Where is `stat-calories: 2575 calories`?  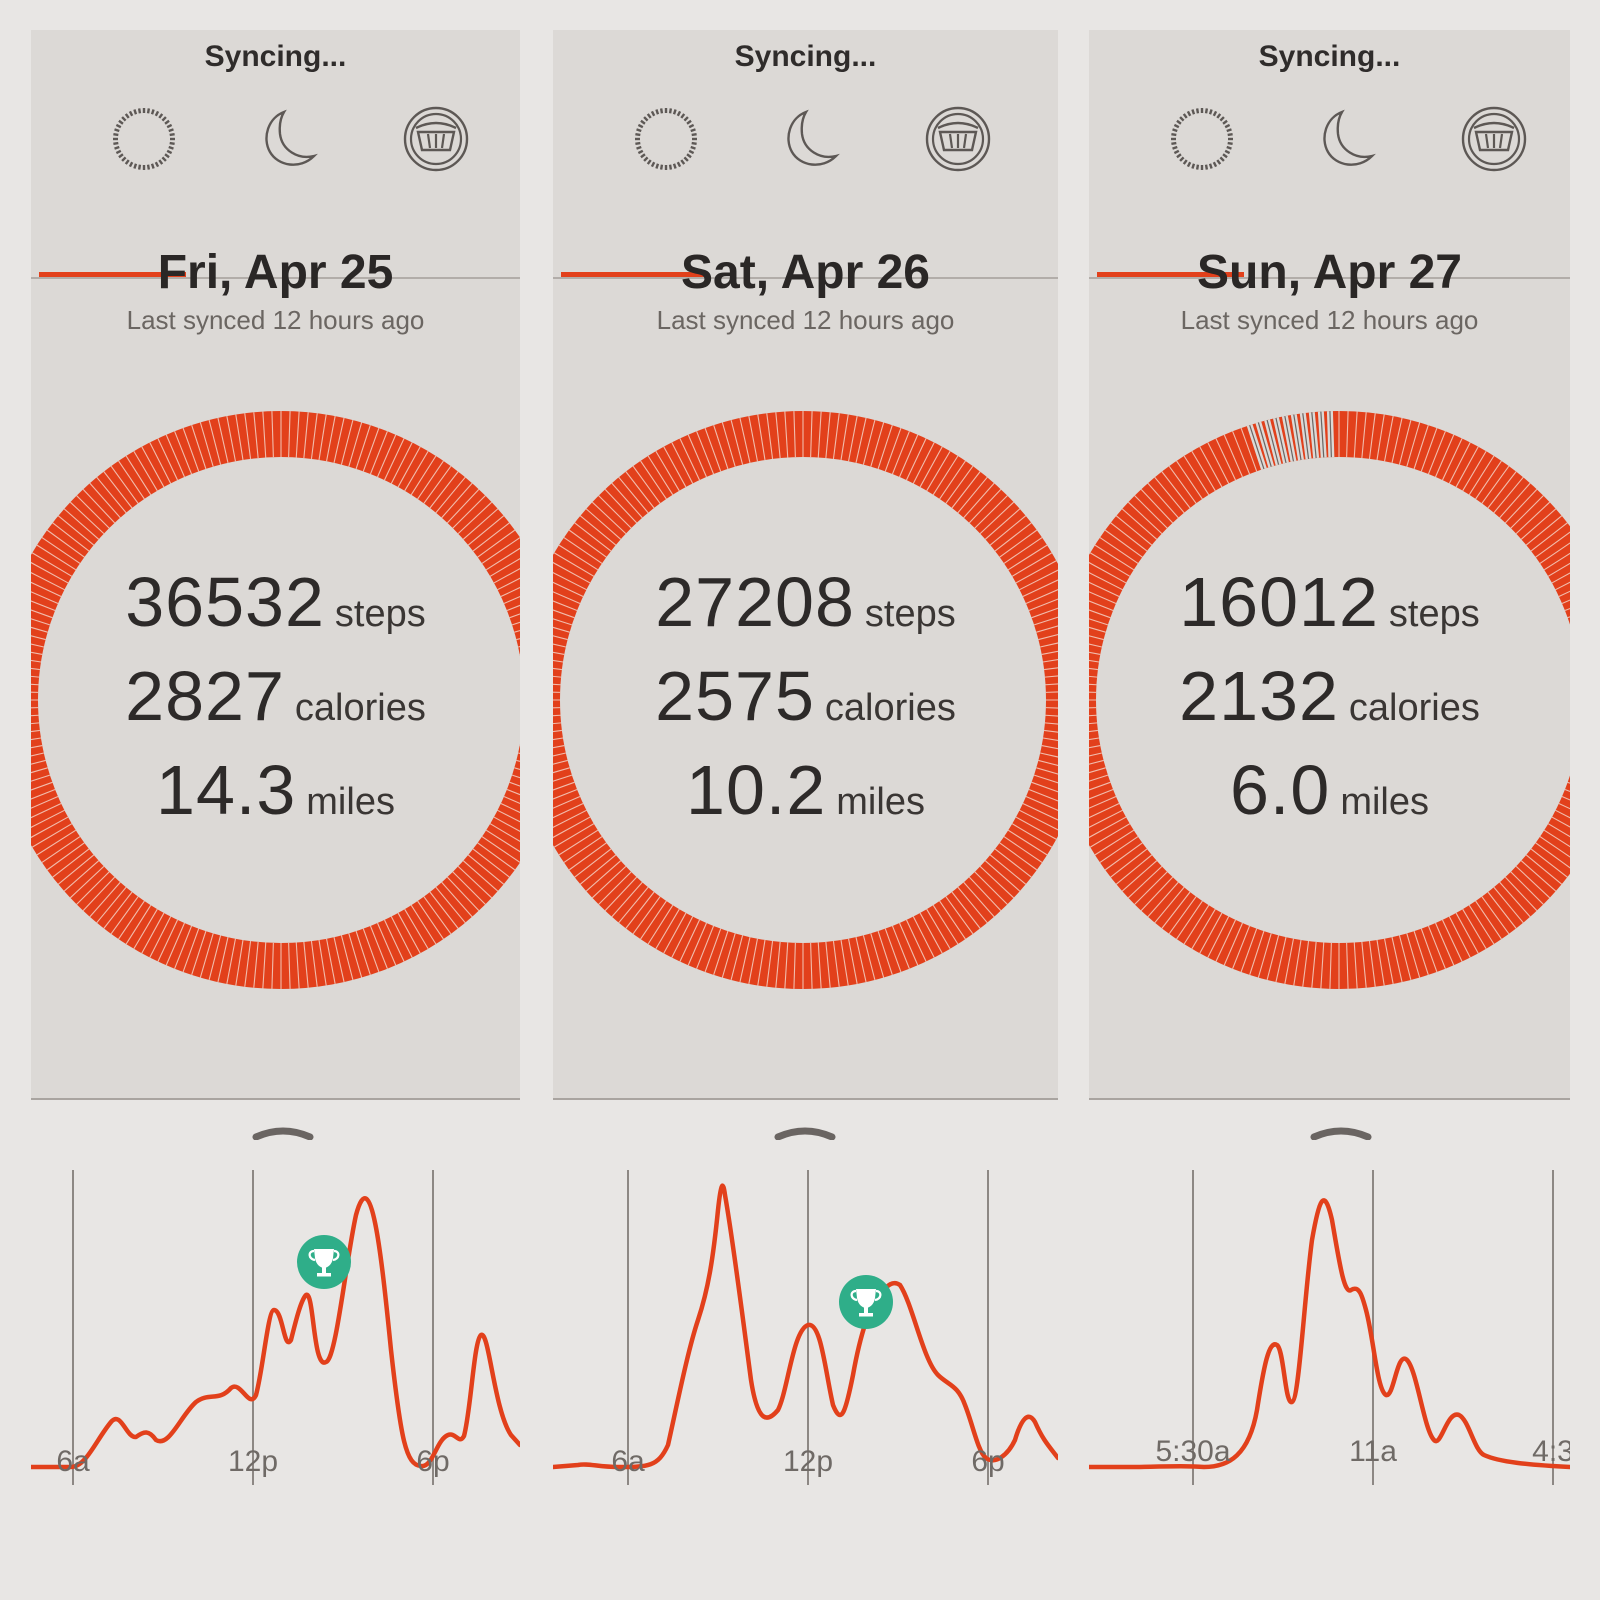 stat-calories: 2575 calories is located at coordinates (805, 696).